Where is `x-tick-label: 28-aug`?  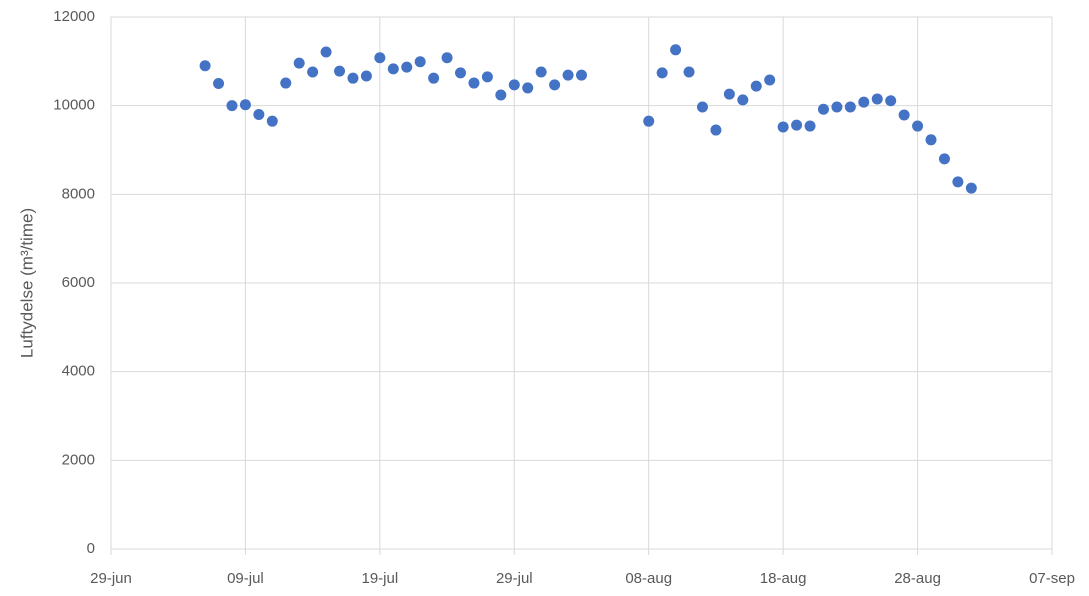 x-tick-label: 28-aug is located at coordinates (917, 578).